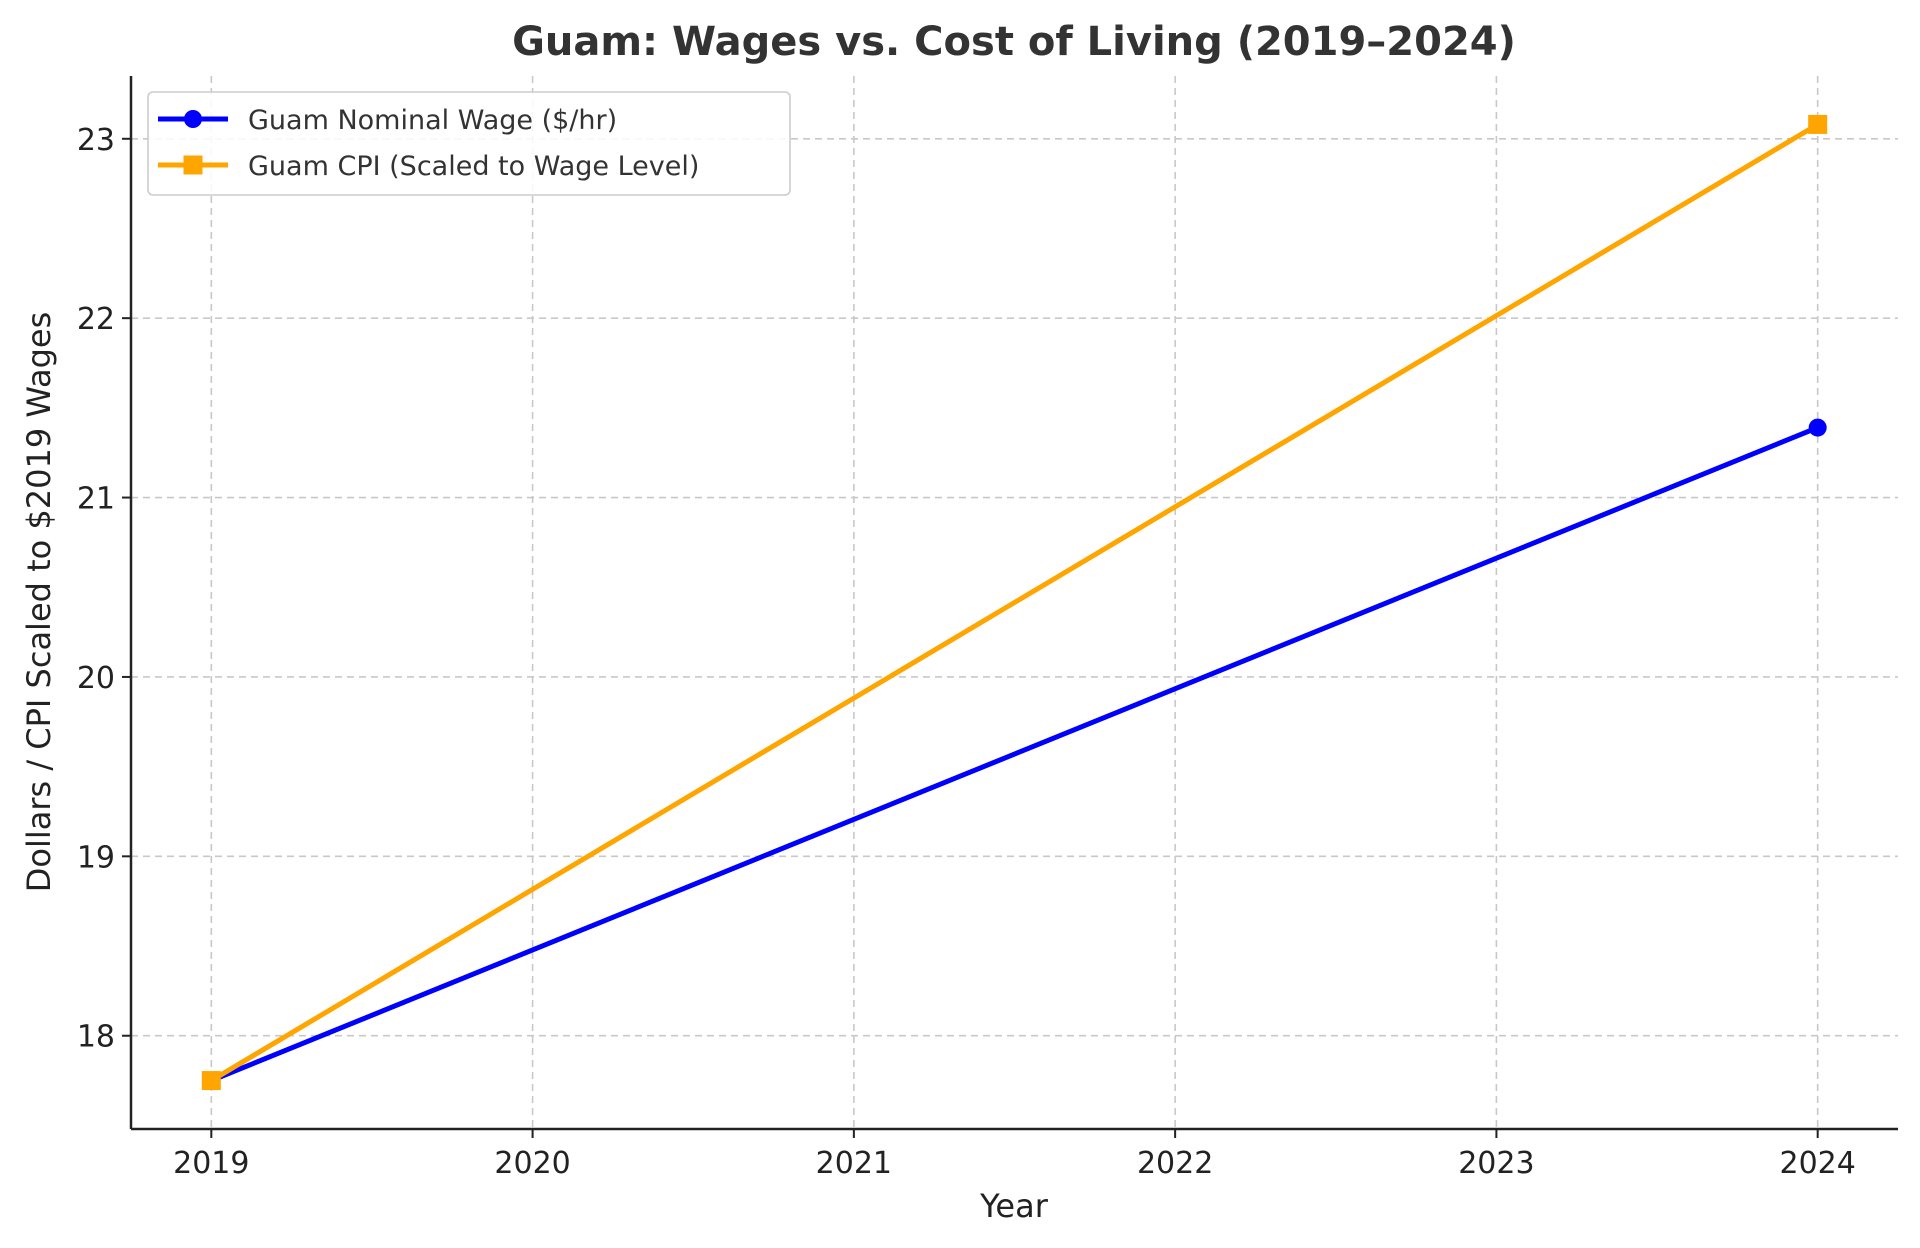  What do you see at coordinates (96, 1037) in the screenshot?
I see `y-tick-label: 18` at bounding box center [96, 1037].